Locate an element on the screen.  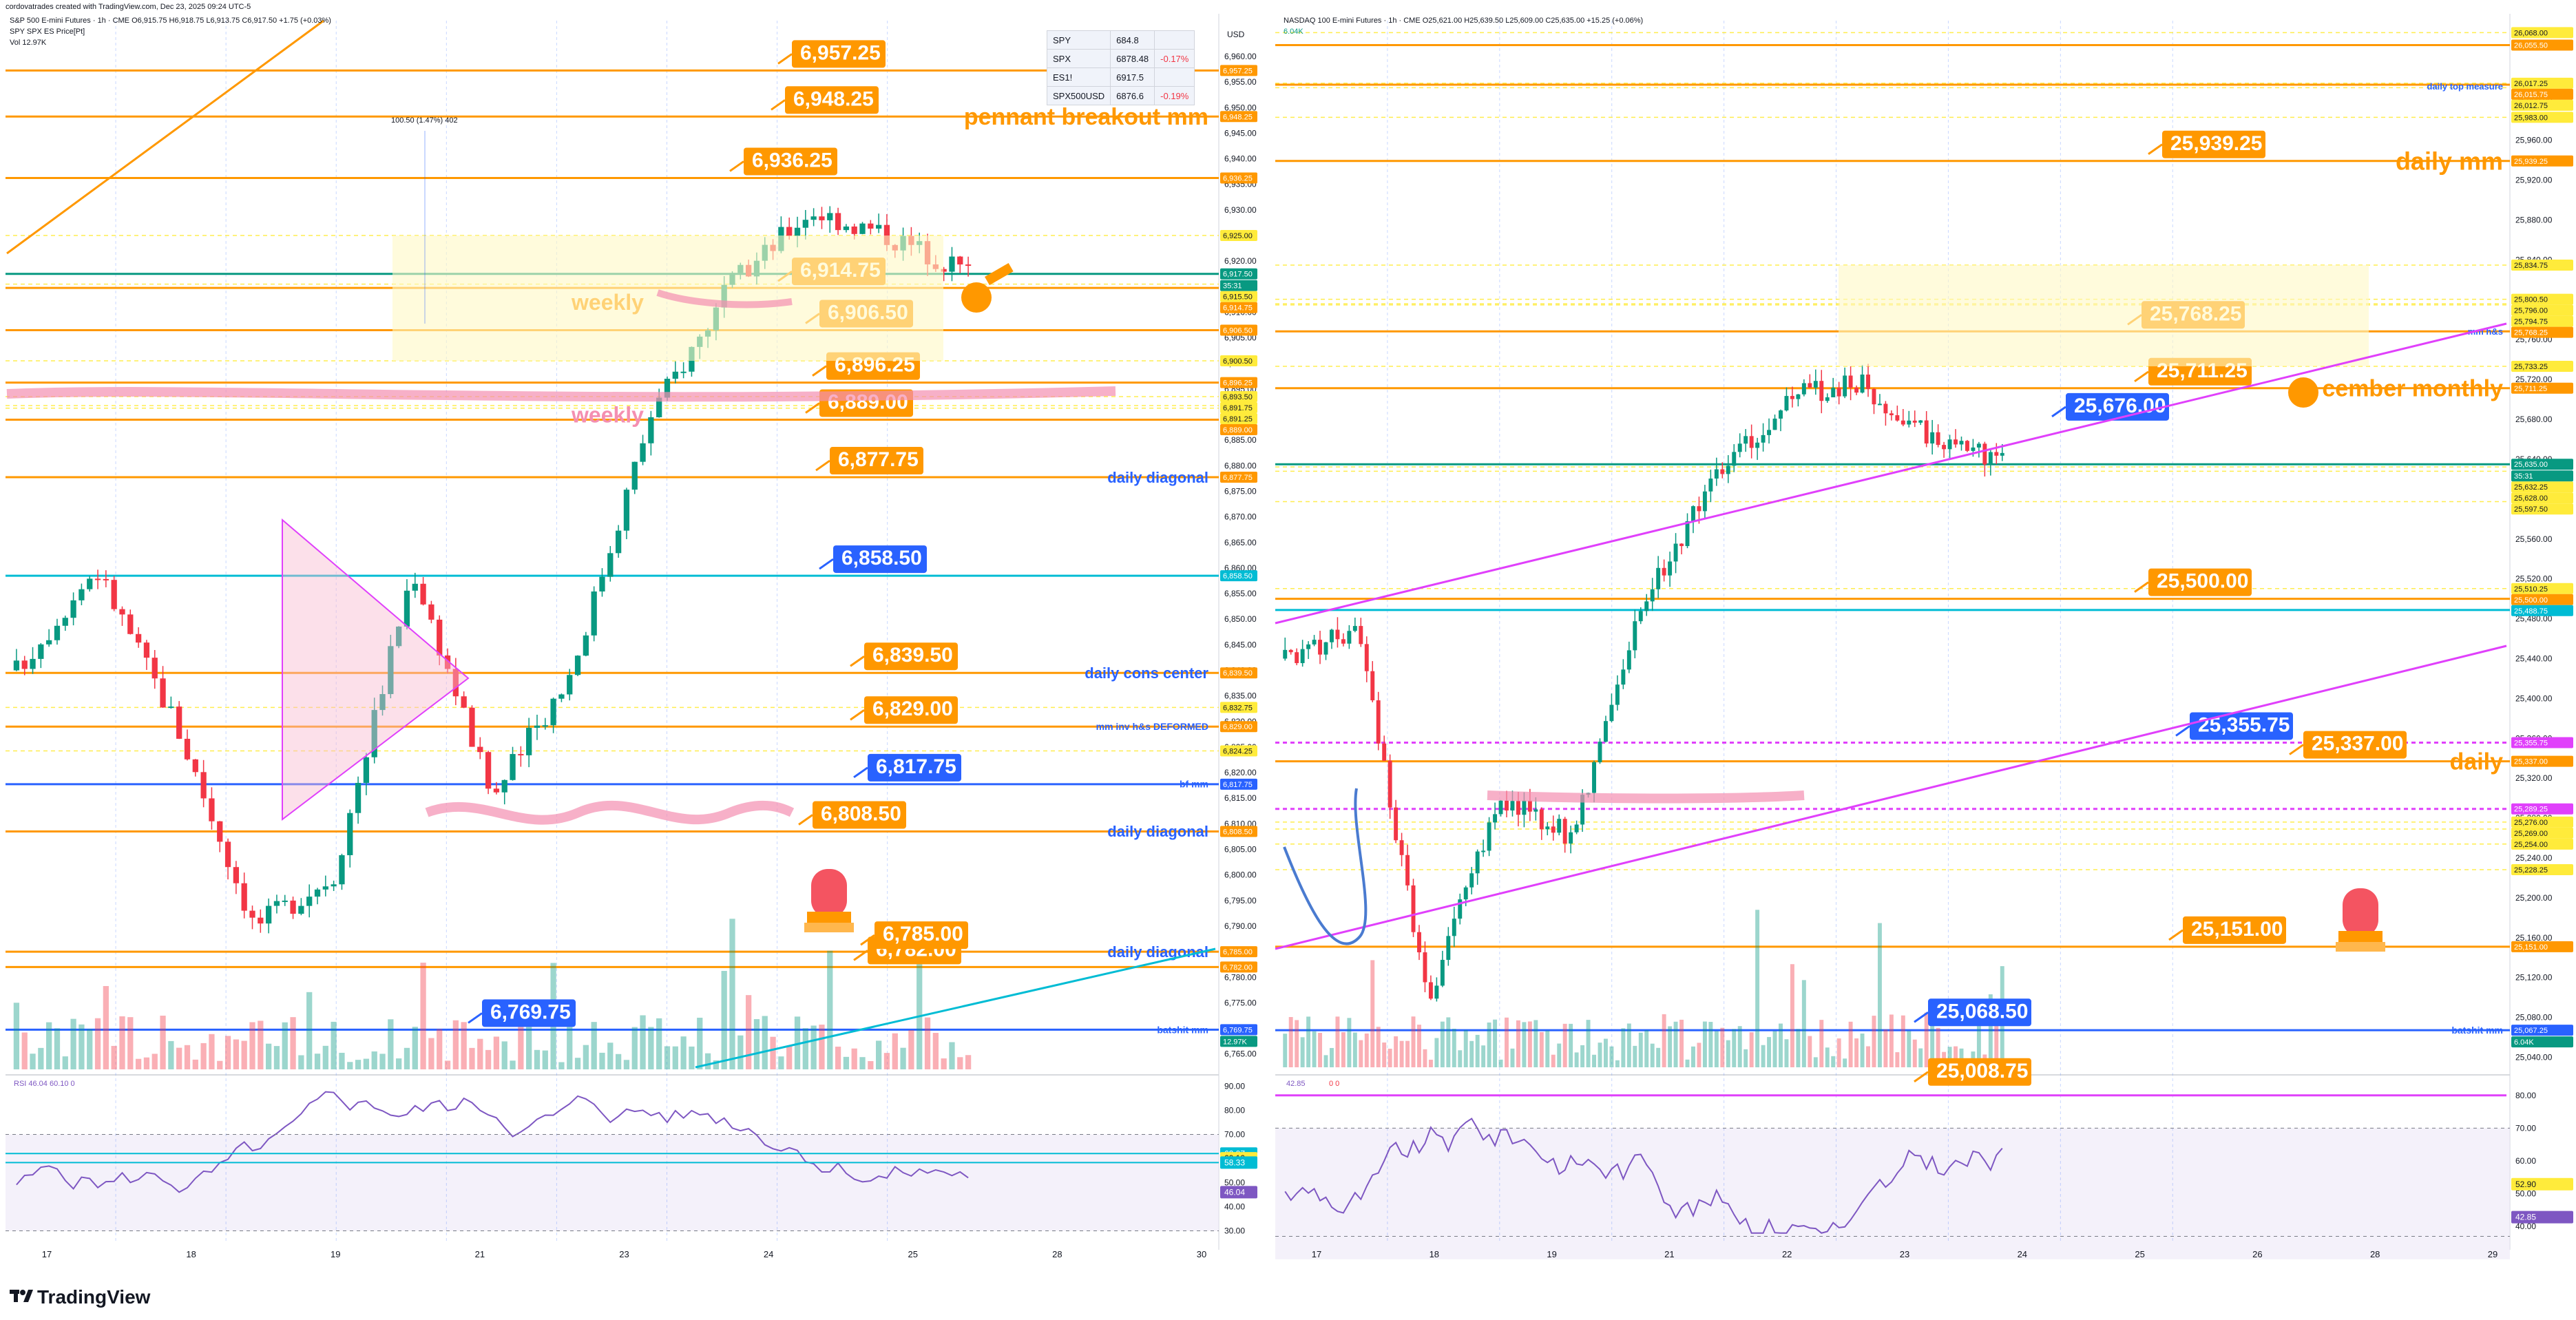
lipstick-icon-base is located at coordinates (2360, 947).